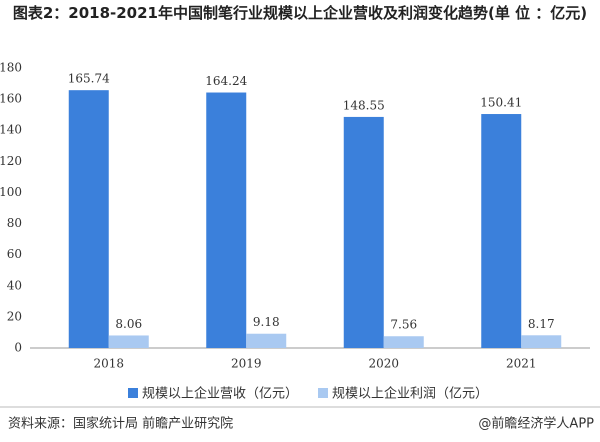 The width and height of the screenshot is (600, 442). What do you see at coordinates (11, 161) in the screenshot?
I see `y-tick-label: 120` at bounding box center [11, 161].